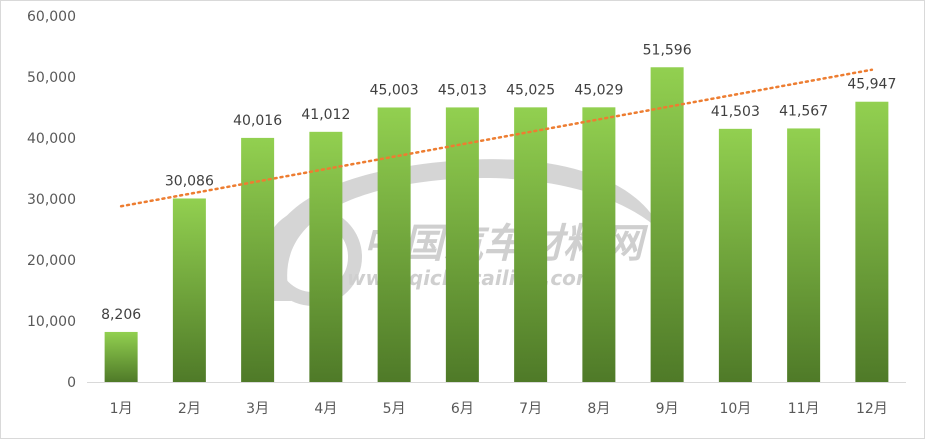  Describe the element at coordinates (51, 139) in the screenshot. I see `y-tick-label: 40,000` at that location.